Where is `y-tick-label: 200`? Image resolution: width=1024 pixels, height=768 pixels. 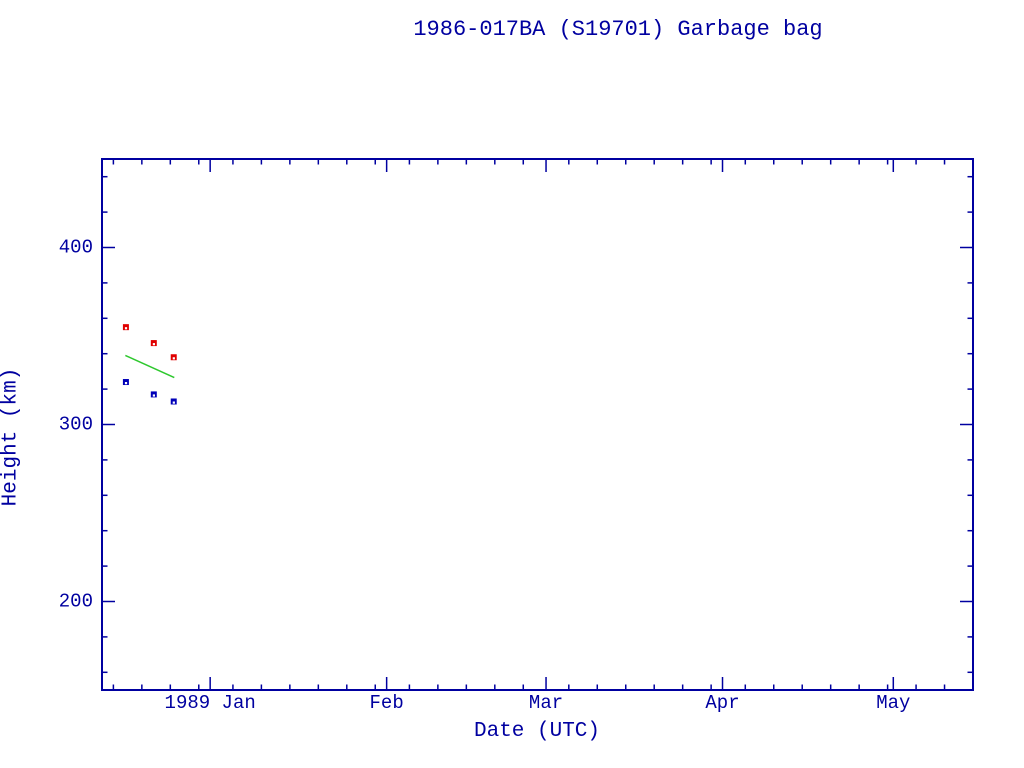
y-tick-label: 200 is located at coordinates (75, 601).